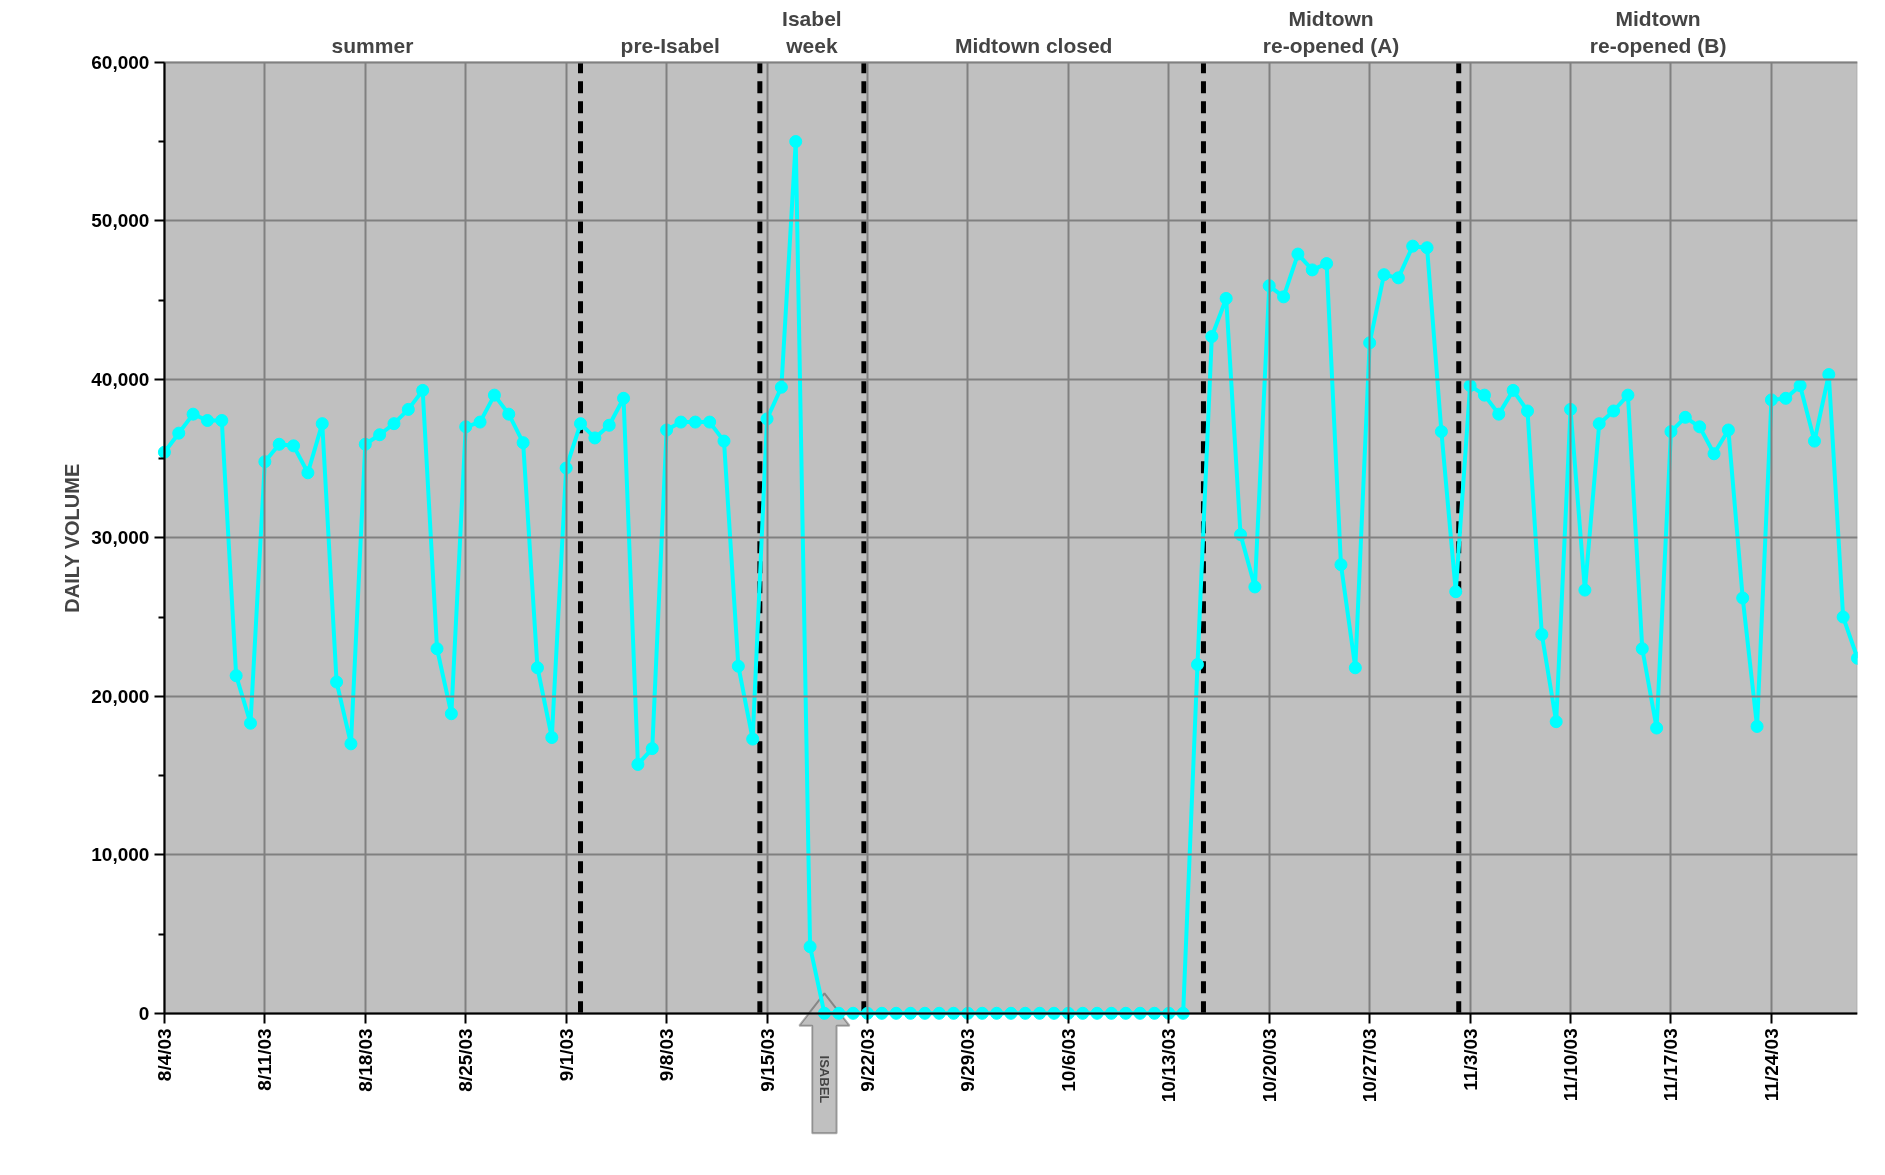 Image resolution: width=1885 pixels, height=1175 pixels. Describe the element at coordinates (1269, 1065) in the screenshot. I see `x-tick-label: 10/20/03` at that location.